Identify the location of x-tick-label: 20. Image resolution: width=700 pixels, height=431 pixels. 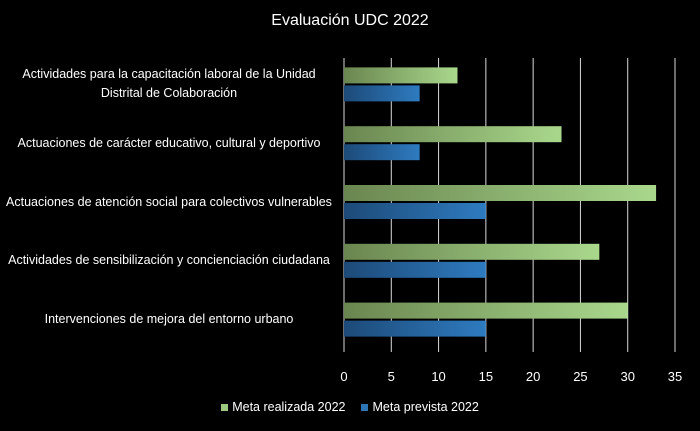
(533, 376).